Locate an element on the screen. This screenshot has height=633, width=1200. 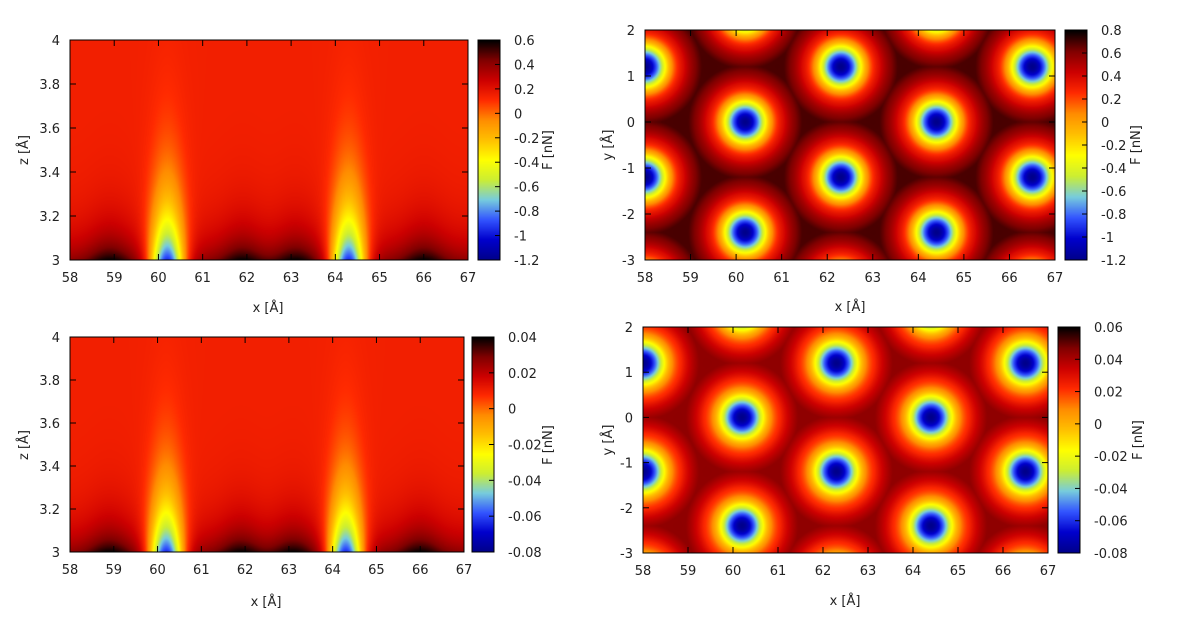
y-tick-label: 3.2 is located at coordinates (49, 217).